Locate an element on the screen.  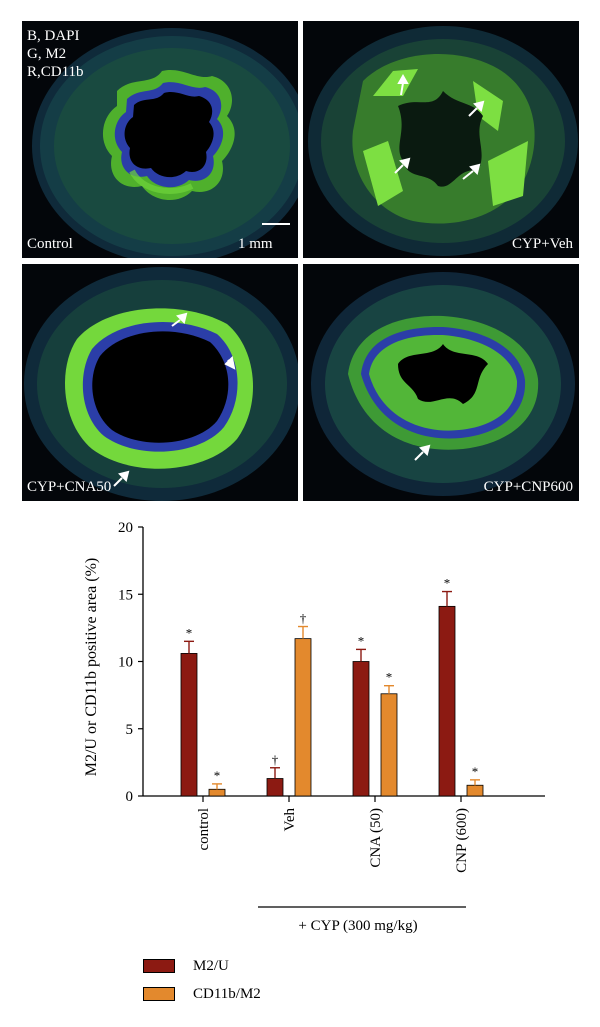
y-axis-label: M2/U or CD11b positive area (%) is located at coordinates (91, 667).